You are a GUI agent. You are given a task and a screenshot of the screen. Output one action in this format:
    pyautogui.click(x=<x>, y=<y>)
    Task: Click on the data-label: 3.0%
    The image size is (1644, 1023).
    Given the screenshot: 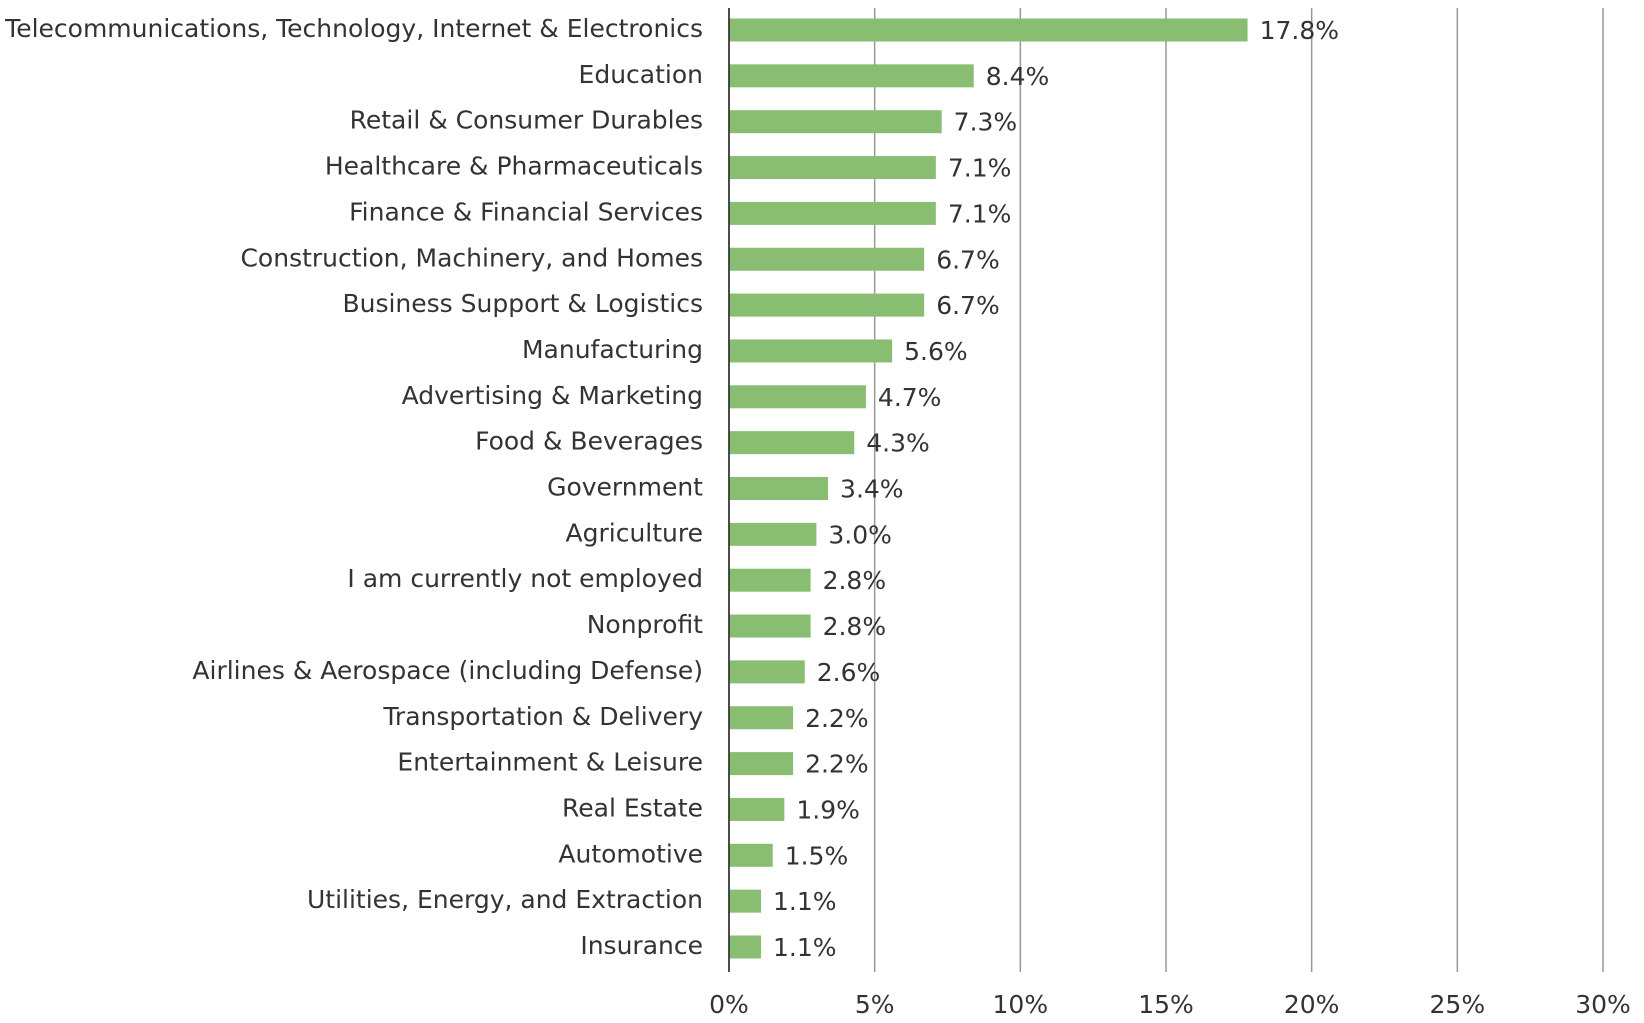 What is the action you would take?
    pyautogui.click(x=860, y=534)
    